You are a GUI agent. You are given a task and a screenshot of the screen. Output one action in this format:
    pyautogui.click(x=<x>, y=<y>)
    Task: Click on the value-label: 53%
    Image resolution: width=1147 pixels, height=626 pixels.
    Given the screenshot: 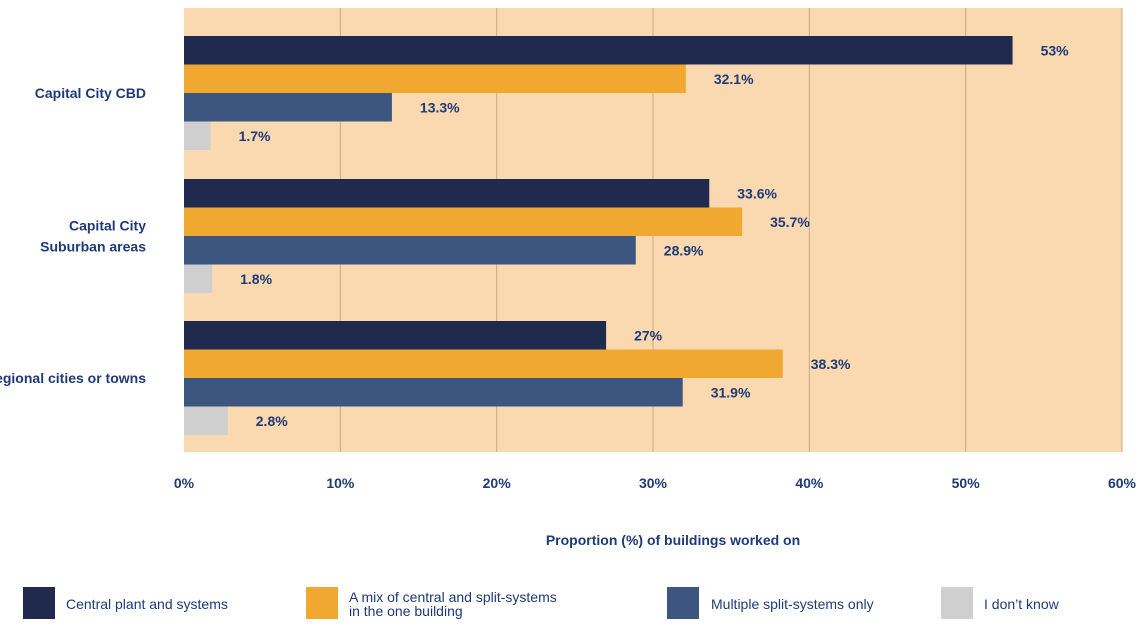 What is the action you would take?
    pyautogui.click(x=1055, y=50)
    